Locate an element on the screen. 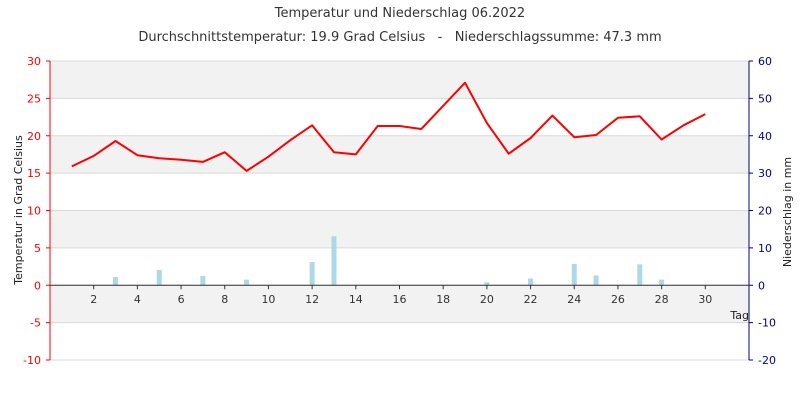  x-axis-label: Tag is located at coordinates (739, 315).